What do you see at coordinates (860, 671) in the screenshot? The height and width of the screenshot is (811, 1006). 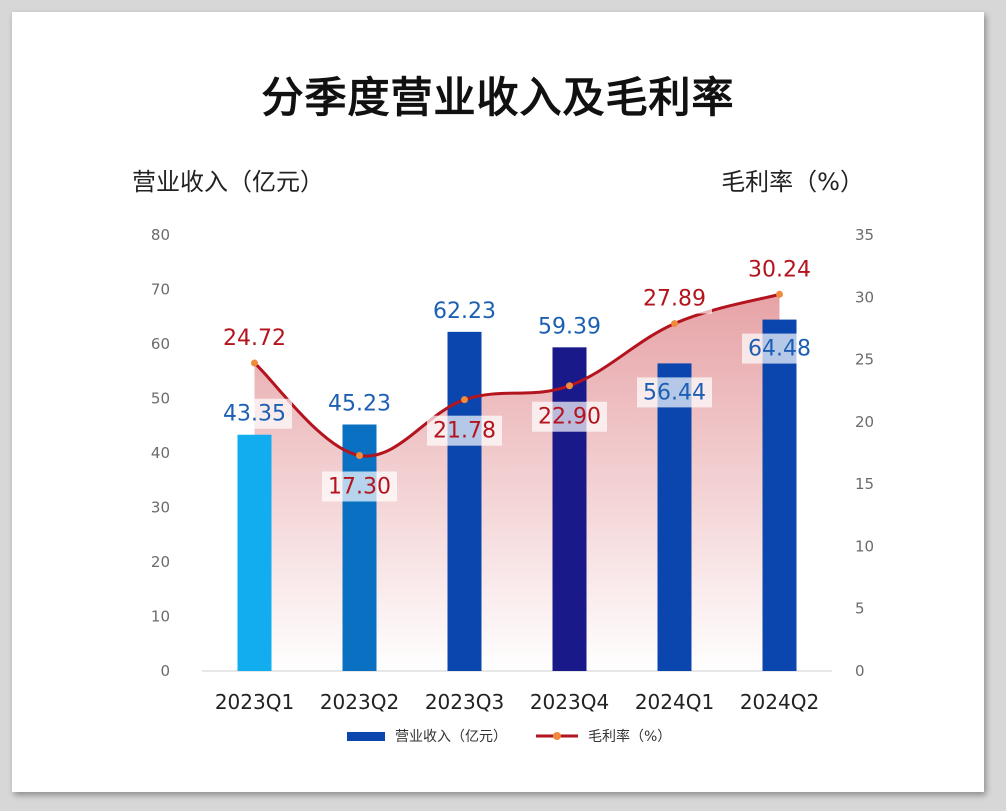 I see `right-y-tick-label: 0` at bounding box center [860, 671].